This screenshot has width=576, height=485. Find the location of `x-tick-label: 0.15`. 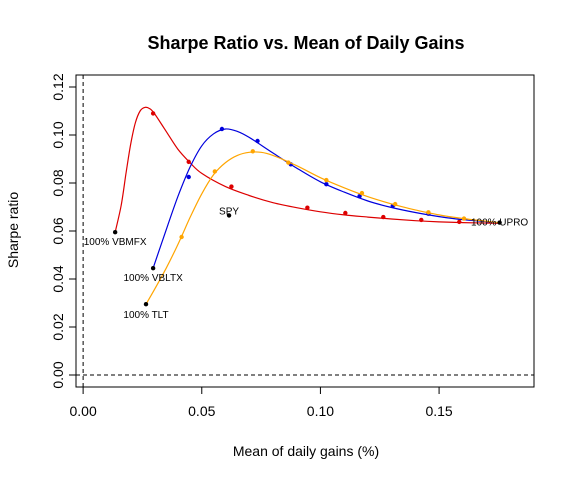

x-tick-label: 0.15 is located at coordinates (438, 411).